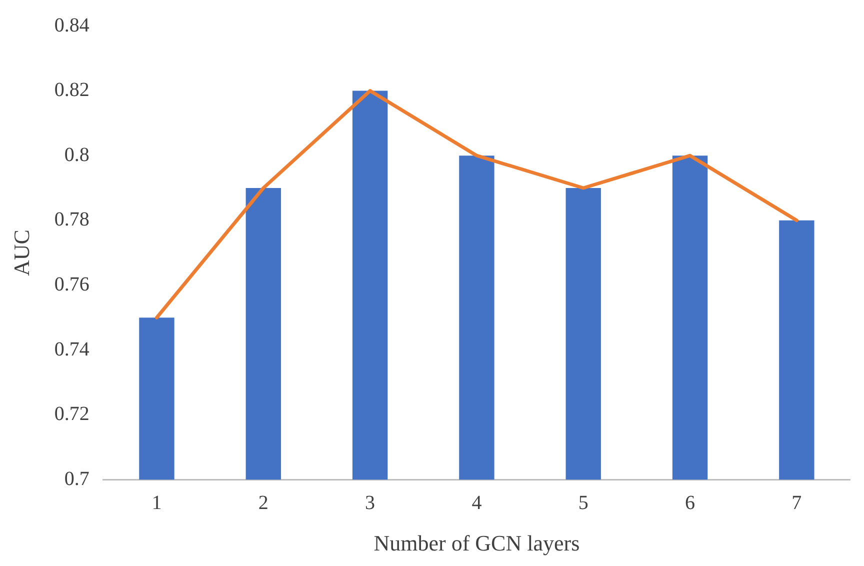  What do you see at coordinates (72, 349) in the screenshot?
I see `y-tick-label: 0.74` at bounding box center [72, 349].